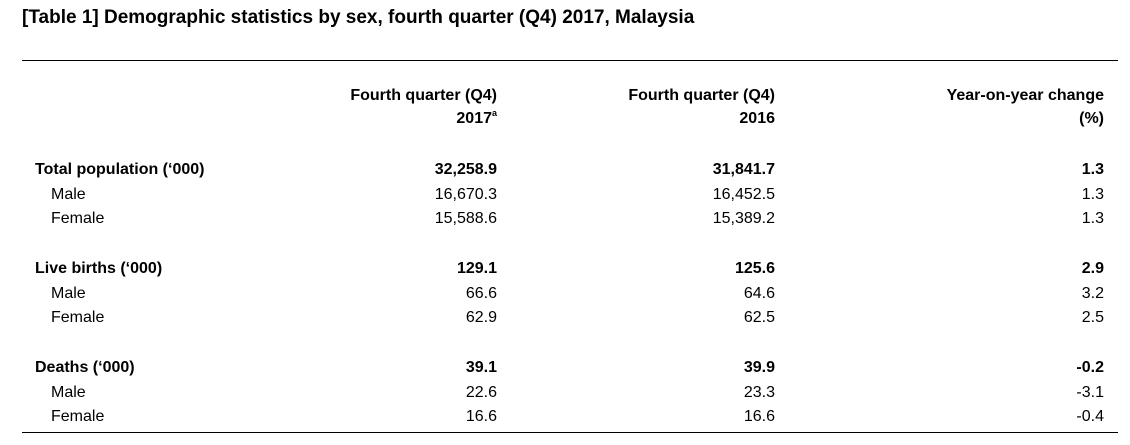  I want to click on row-value: 64.6, so click(759, 293).